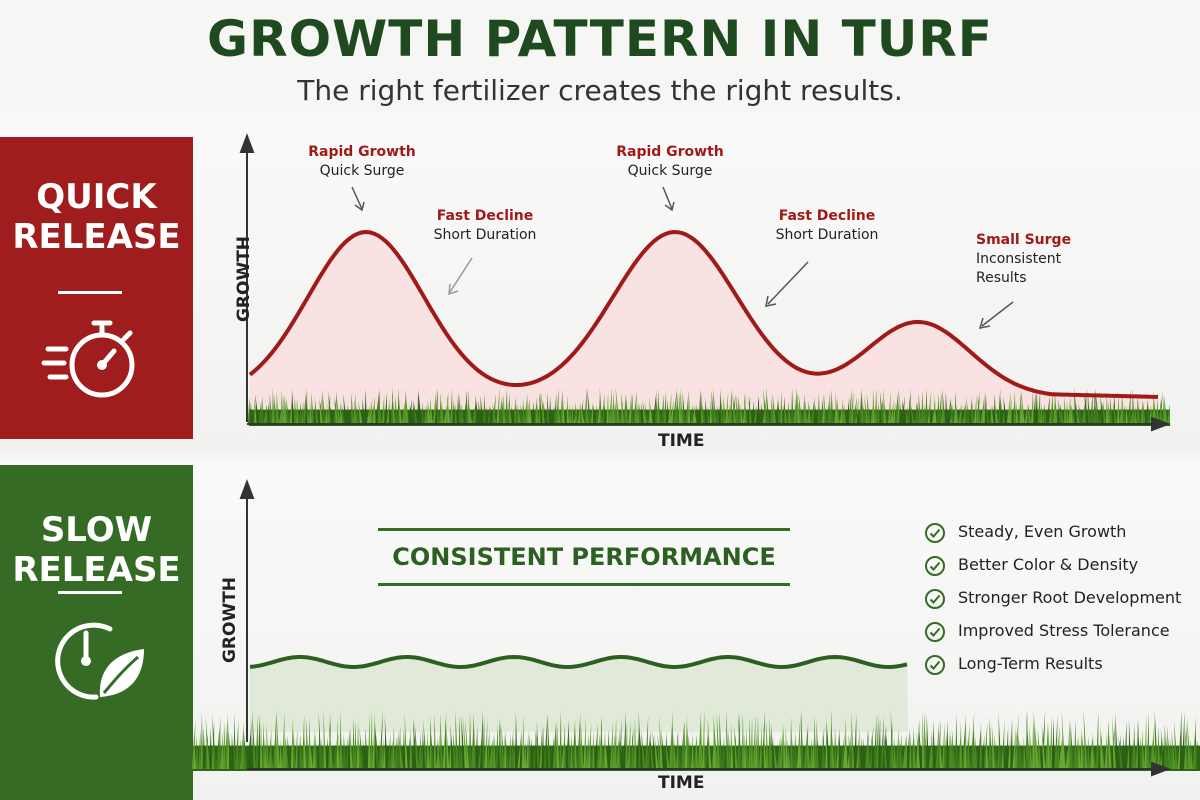 The image size is (1200, 800). I want to click on quick-release-label-line1: QUICK, so click(96, 197).